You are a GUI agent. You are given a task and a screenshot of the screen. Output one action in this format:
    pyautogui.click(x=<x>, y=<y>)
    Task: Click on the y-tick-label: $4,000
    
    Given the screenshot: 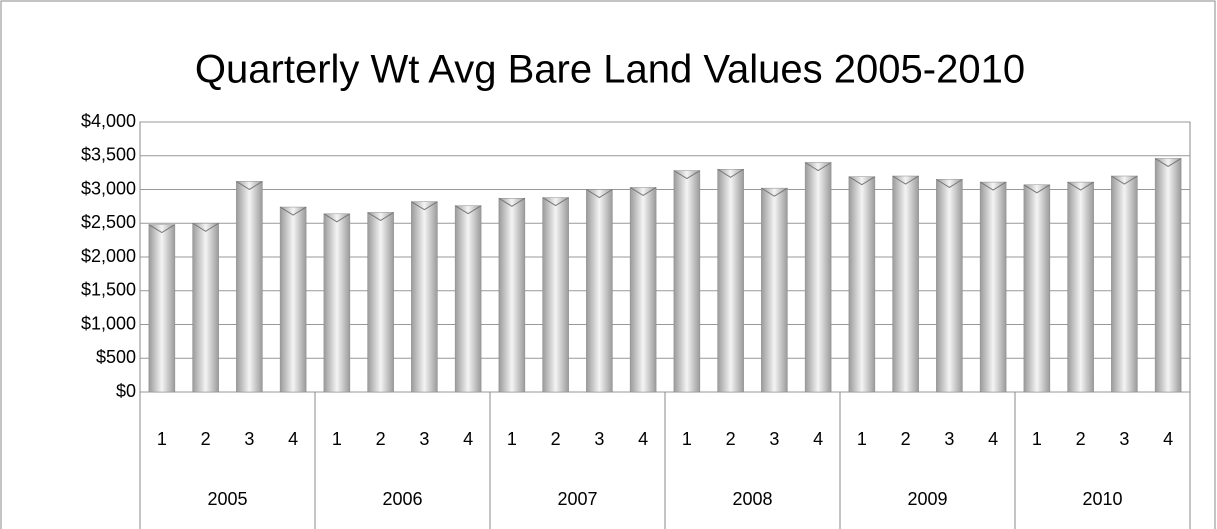 What is the action you would take?
    pyautogui.click(x=108, y=121)
    